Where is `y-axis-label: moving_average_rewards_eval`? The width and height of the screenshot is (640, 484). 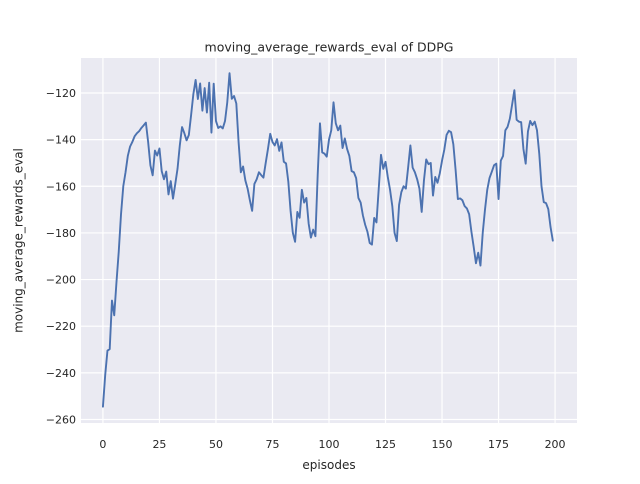
y-axis-label: moving_average_rewards_eval is located at coordinates (19, 240).